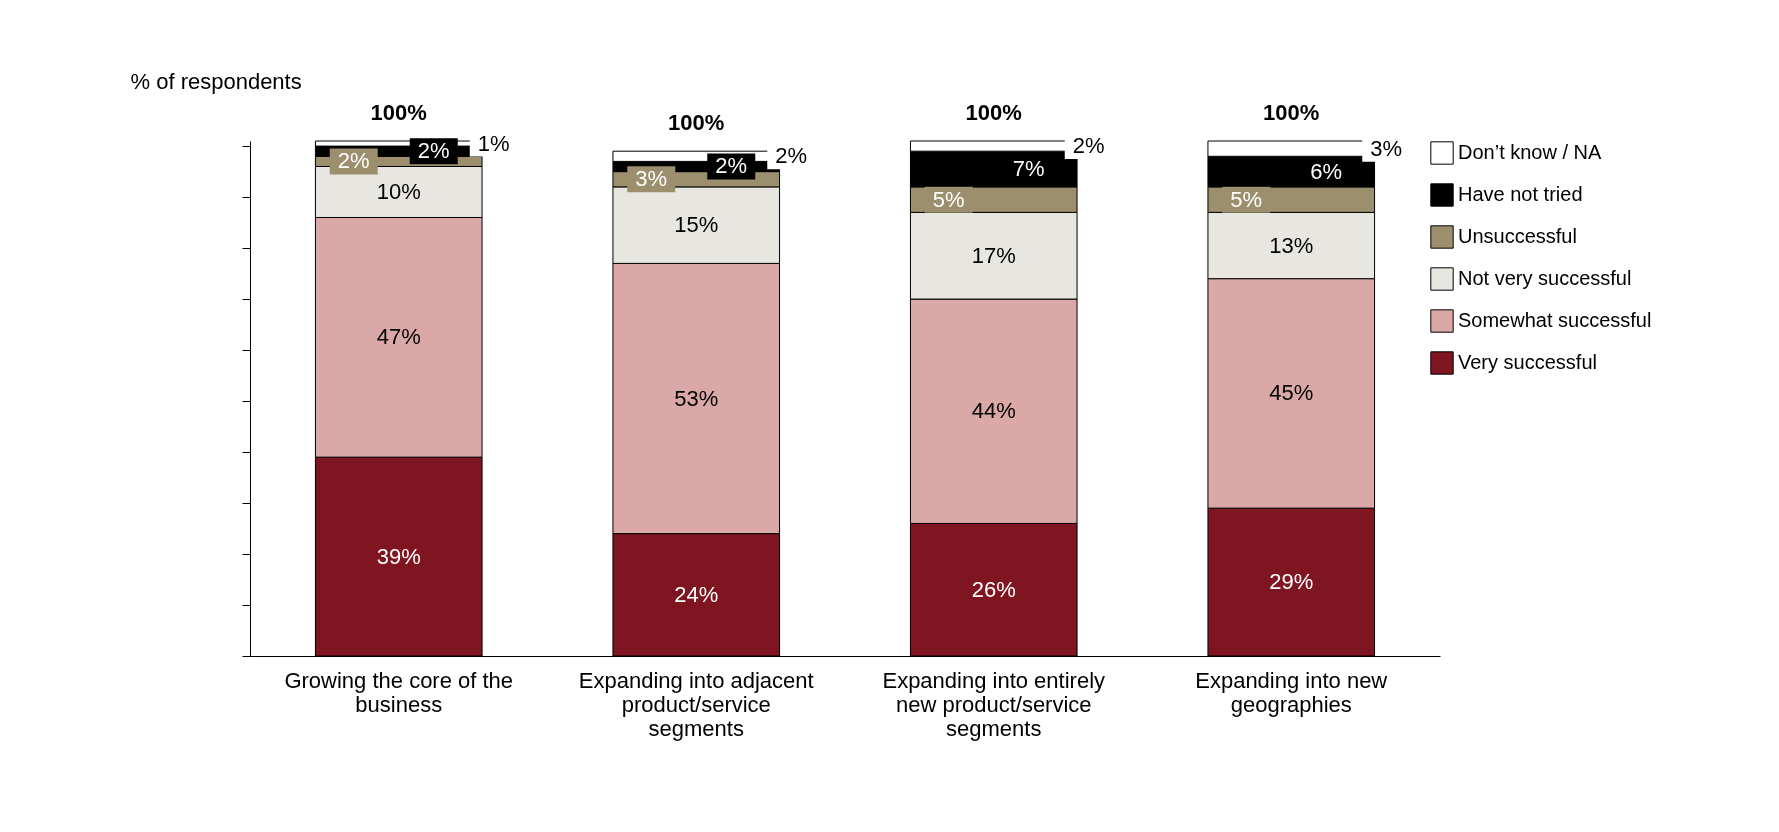 This screenshot has height=832, width=1779. Describe the element at coordinates (1527, 362) in the screenshot. I see `legend-label: Very successful` at that location.